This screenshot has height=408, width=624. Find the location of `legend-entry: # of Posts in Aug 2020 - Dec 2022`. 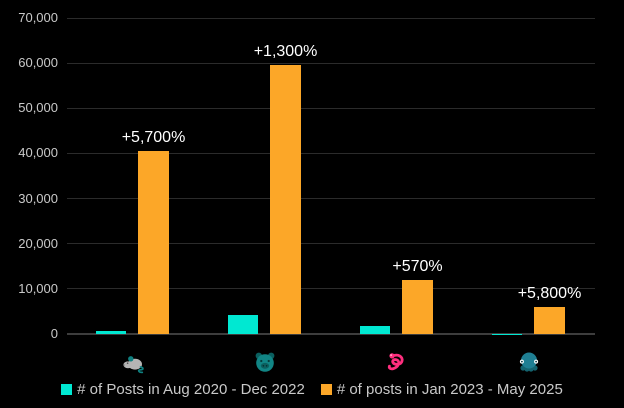

legend-entry: # of Posts in Aug 2020 - Dec 2022 is located at coordinates (183, 389).